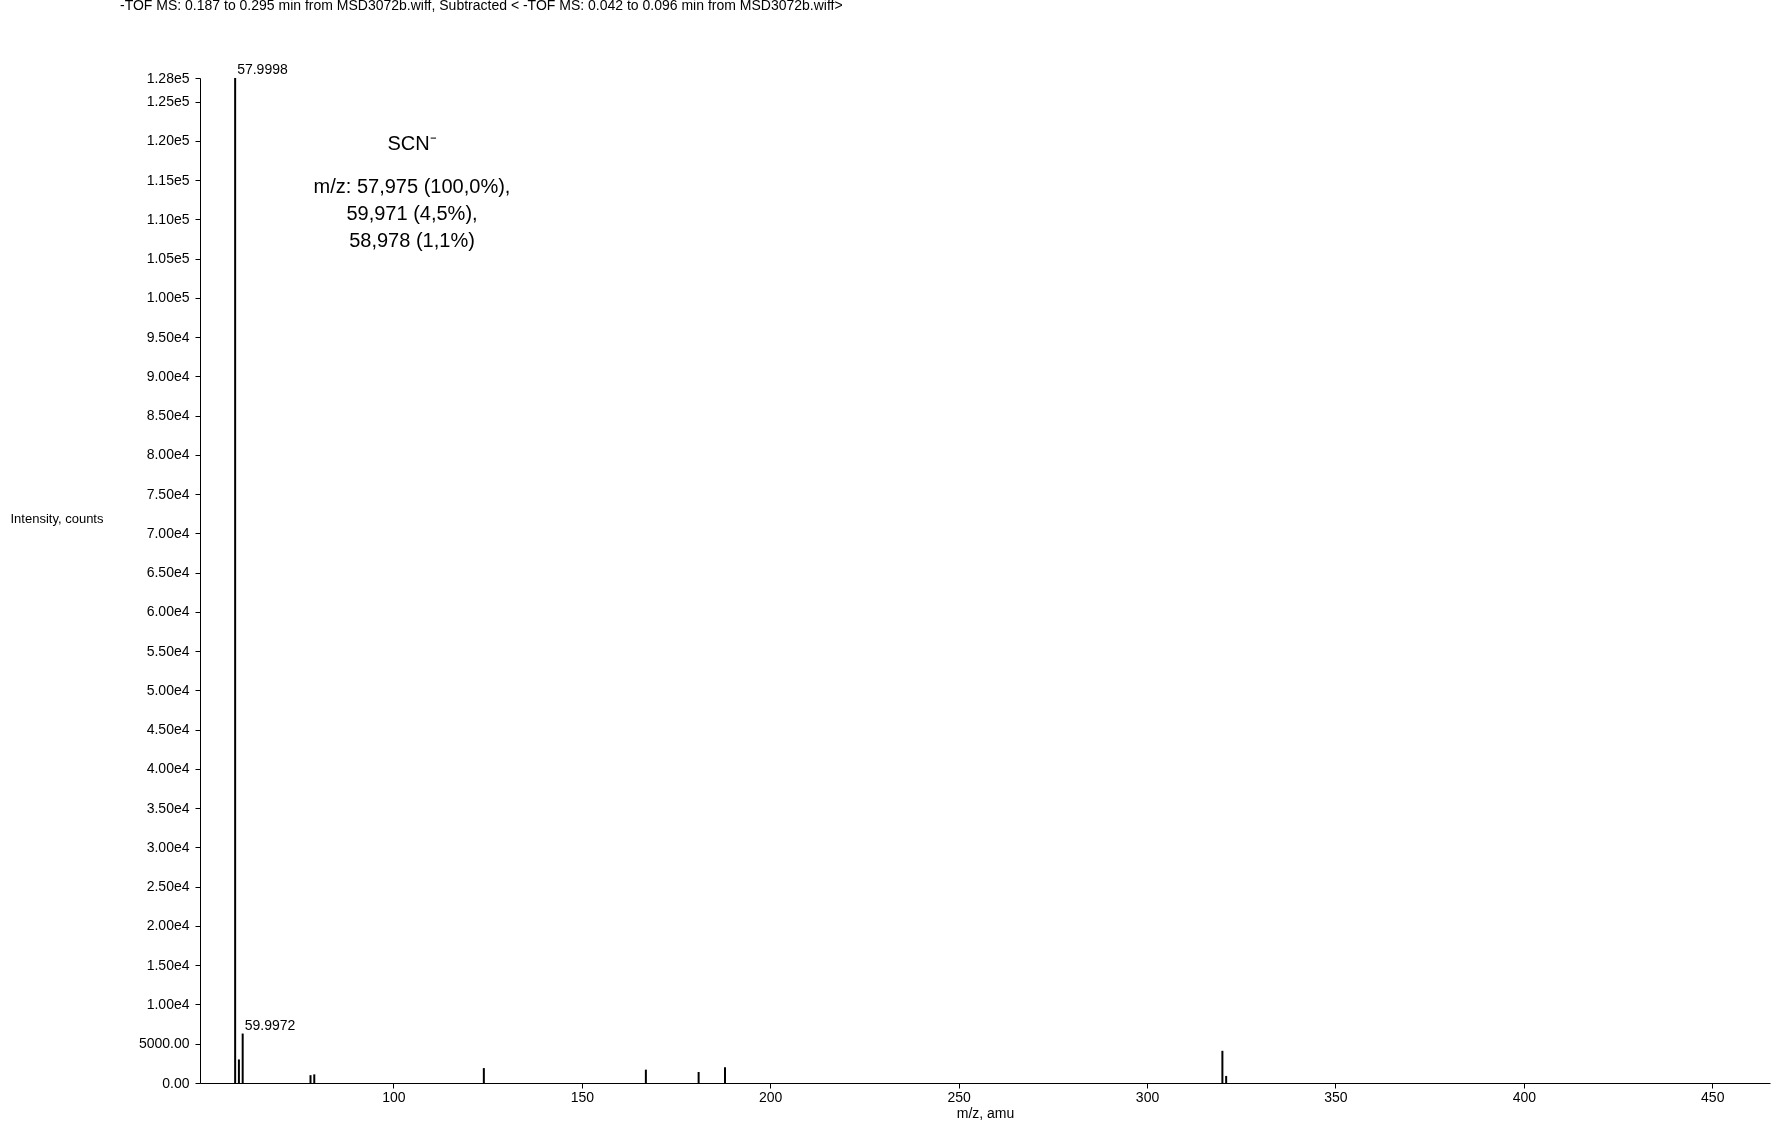  Describe the element at coordinates (412, 143) in the screenshot. I see `annotation: SCN⁻` at that location.